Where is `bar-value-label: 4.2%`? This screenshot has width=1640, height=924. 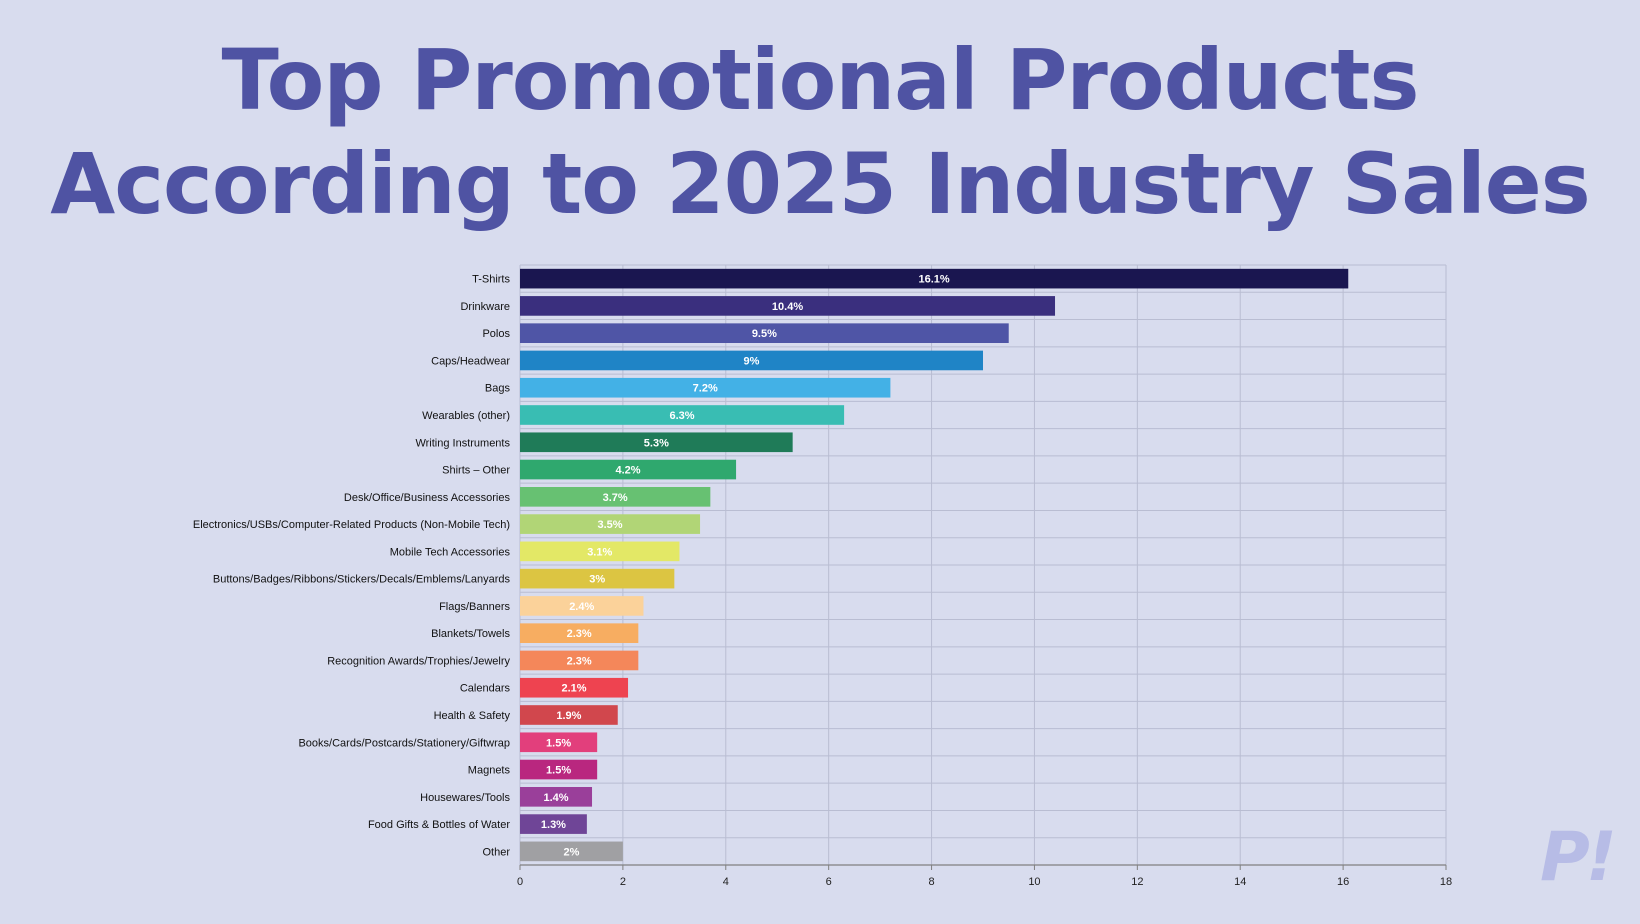
bar-value-label: 4.2% is located at coordinates (627, 471).